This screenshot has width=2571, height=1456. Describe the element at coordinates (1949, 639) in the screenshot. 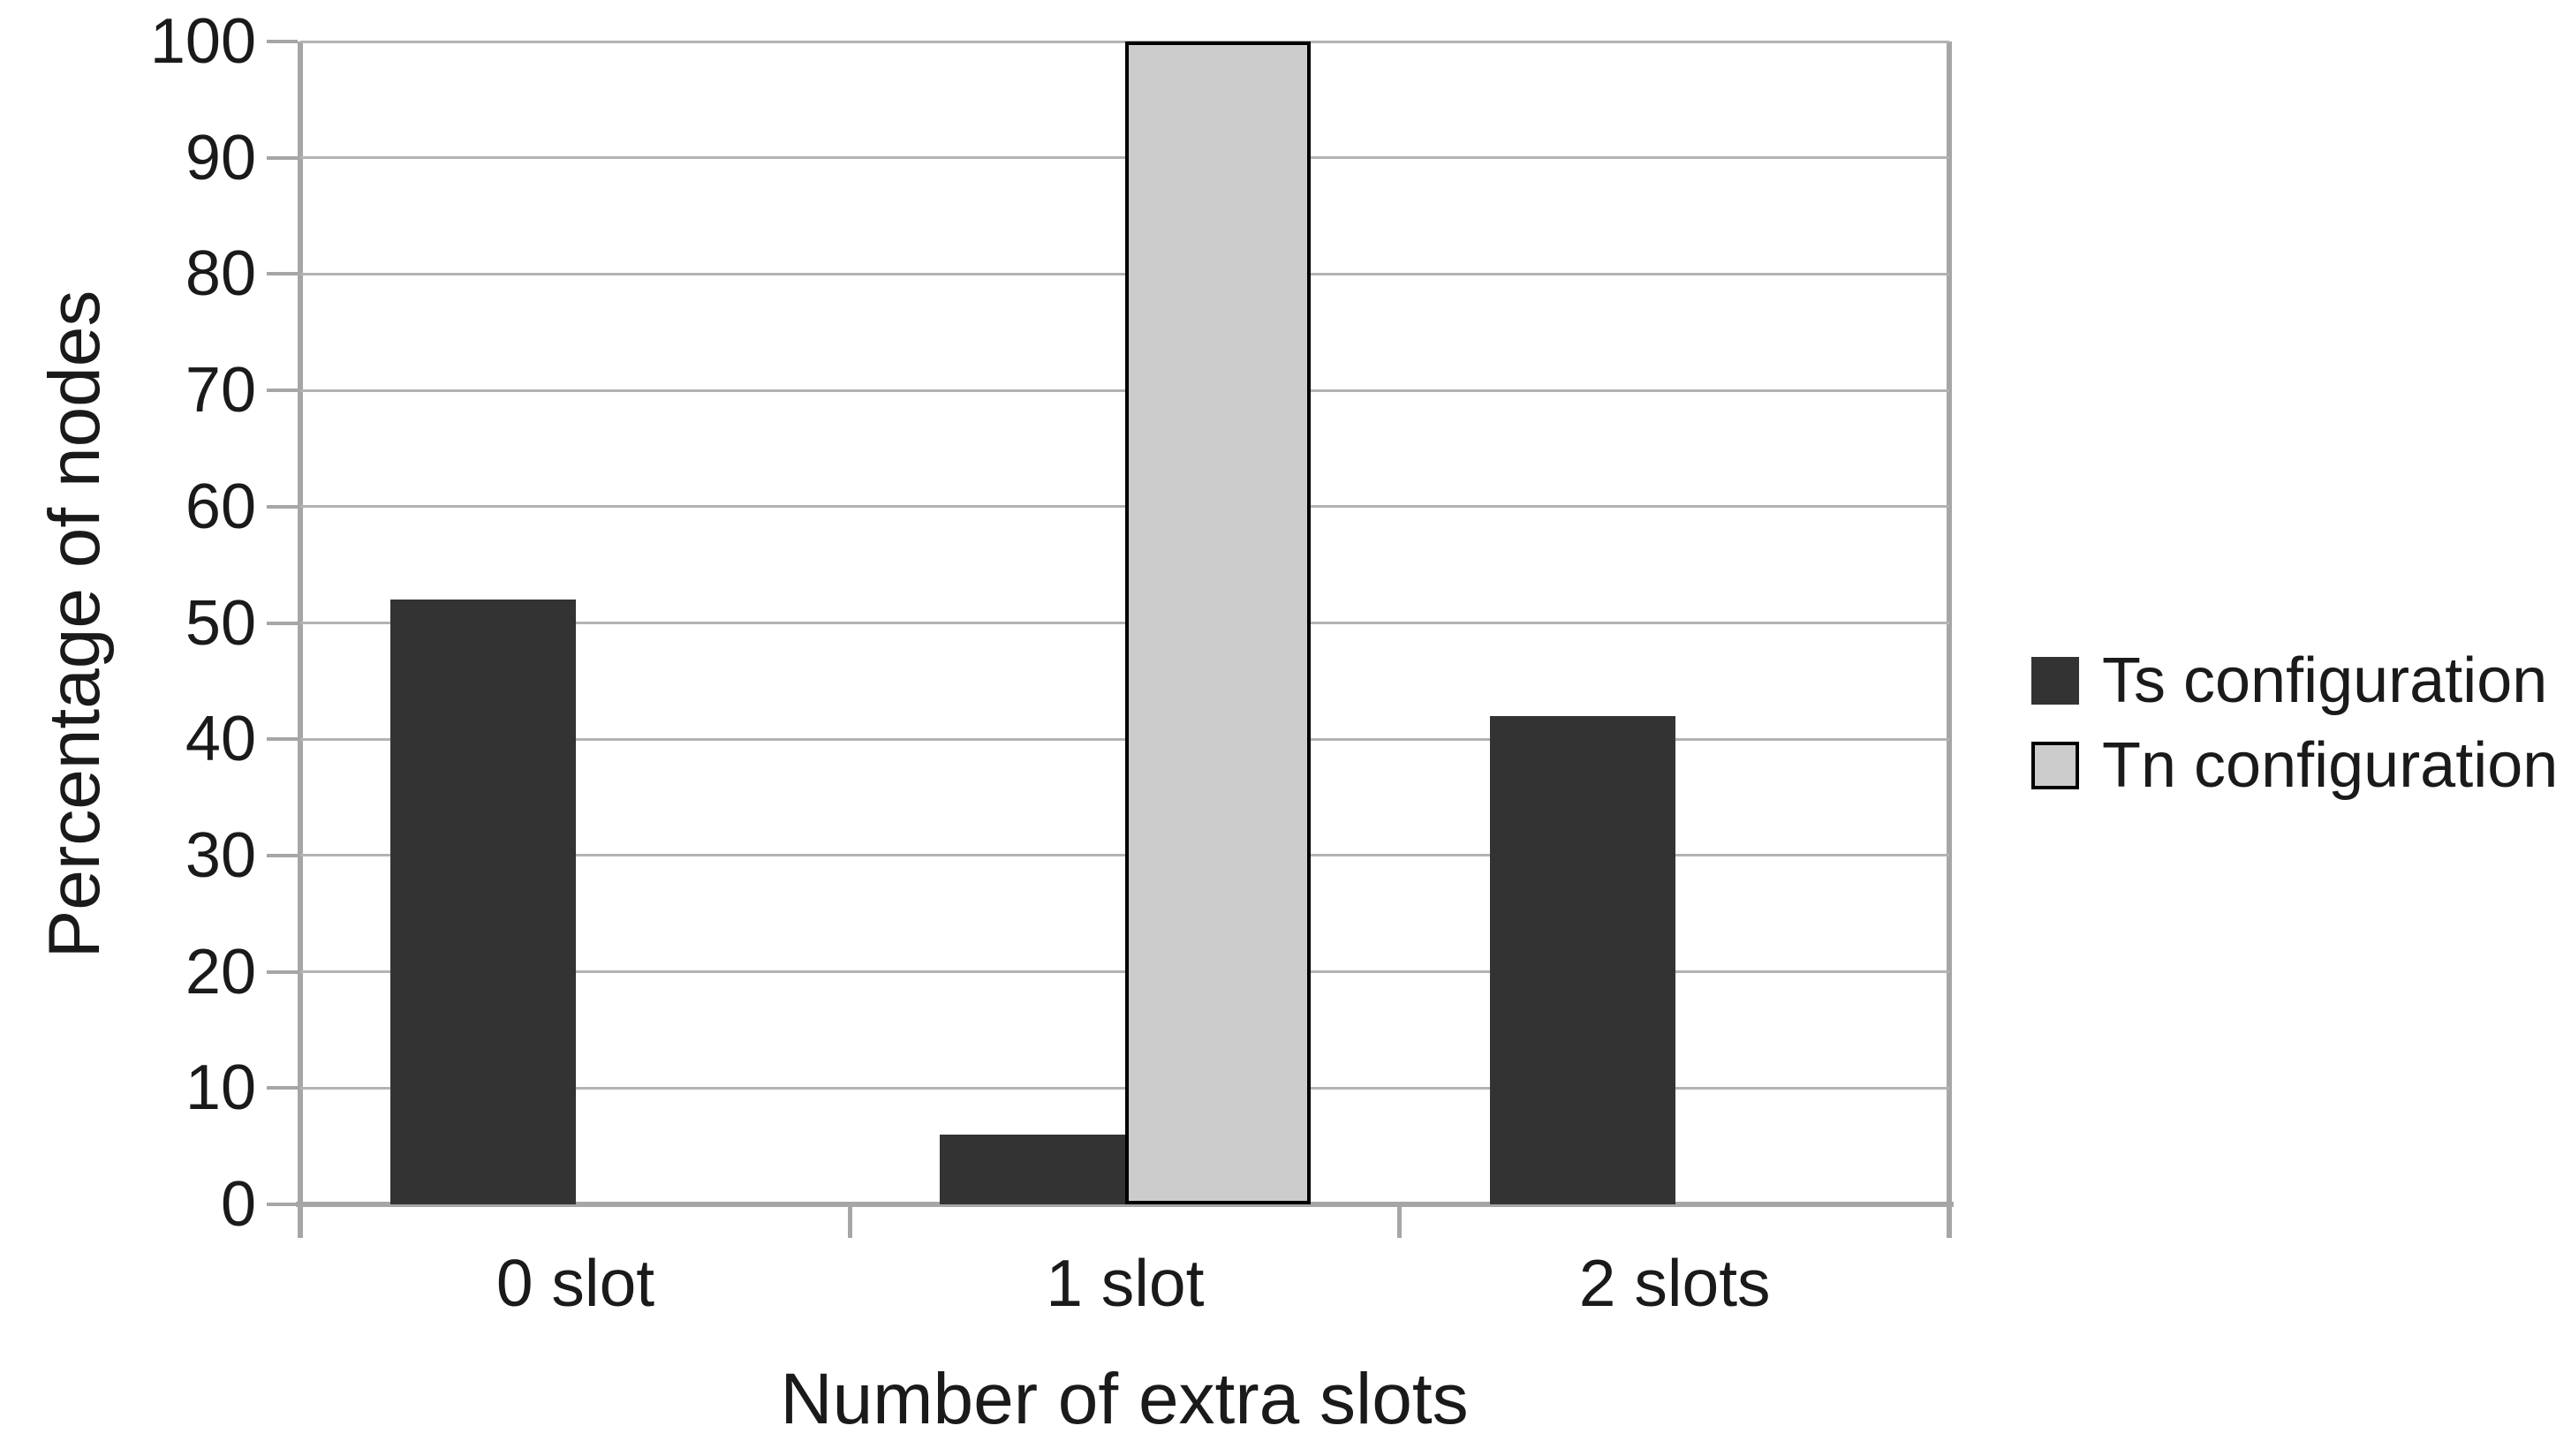

I see `plot-right-border` at that location.